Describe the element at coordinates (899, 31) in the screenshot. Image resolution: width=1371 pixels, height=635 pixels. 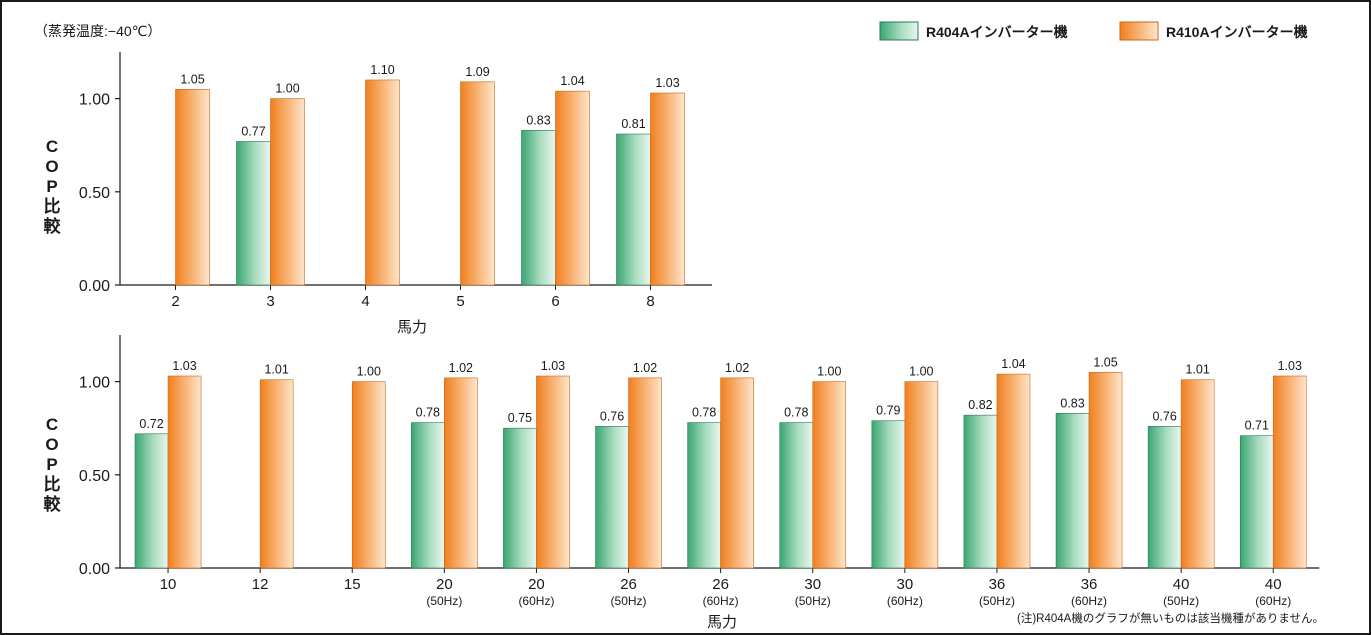
I see `legend-swatch-r404a` at that location.